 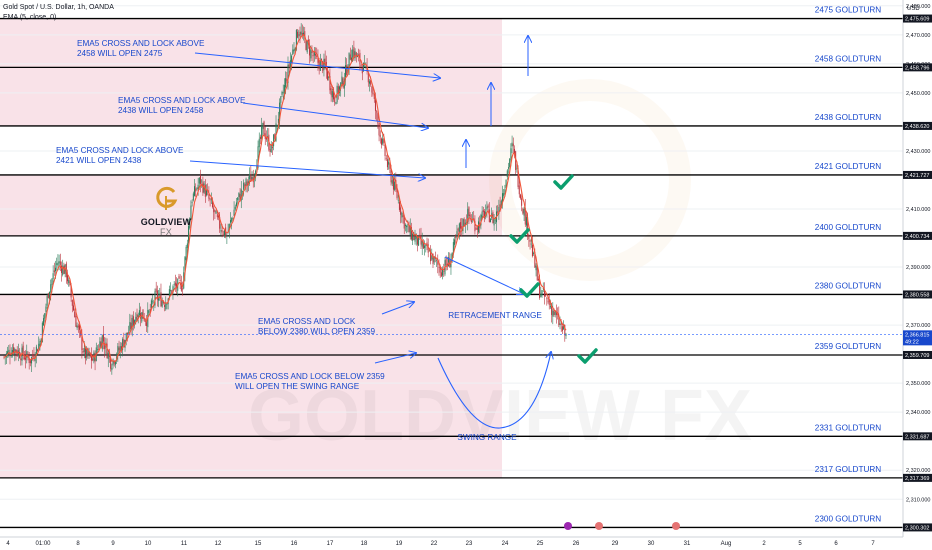 I want to click on logo-brand: GOLDVIEW, so click(x=166, y=222).